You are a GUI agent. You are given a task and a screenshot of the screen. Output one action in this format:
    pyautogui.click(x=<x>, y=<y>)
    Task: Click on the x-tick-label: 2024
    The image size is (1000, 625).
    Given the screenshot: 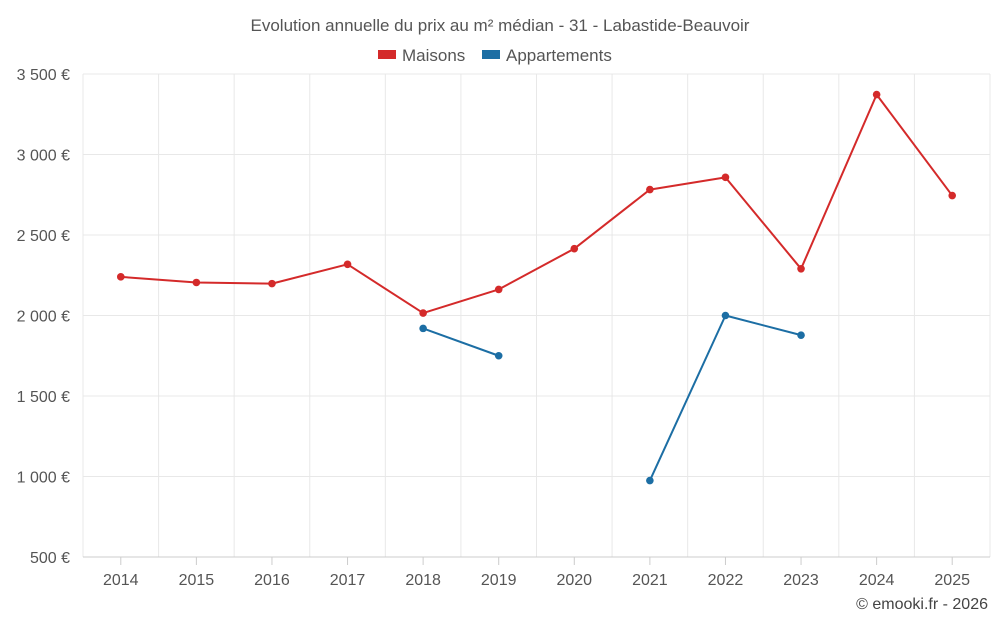 What is the action you would take?
    pyautogui.click(x=877, y=580)
    